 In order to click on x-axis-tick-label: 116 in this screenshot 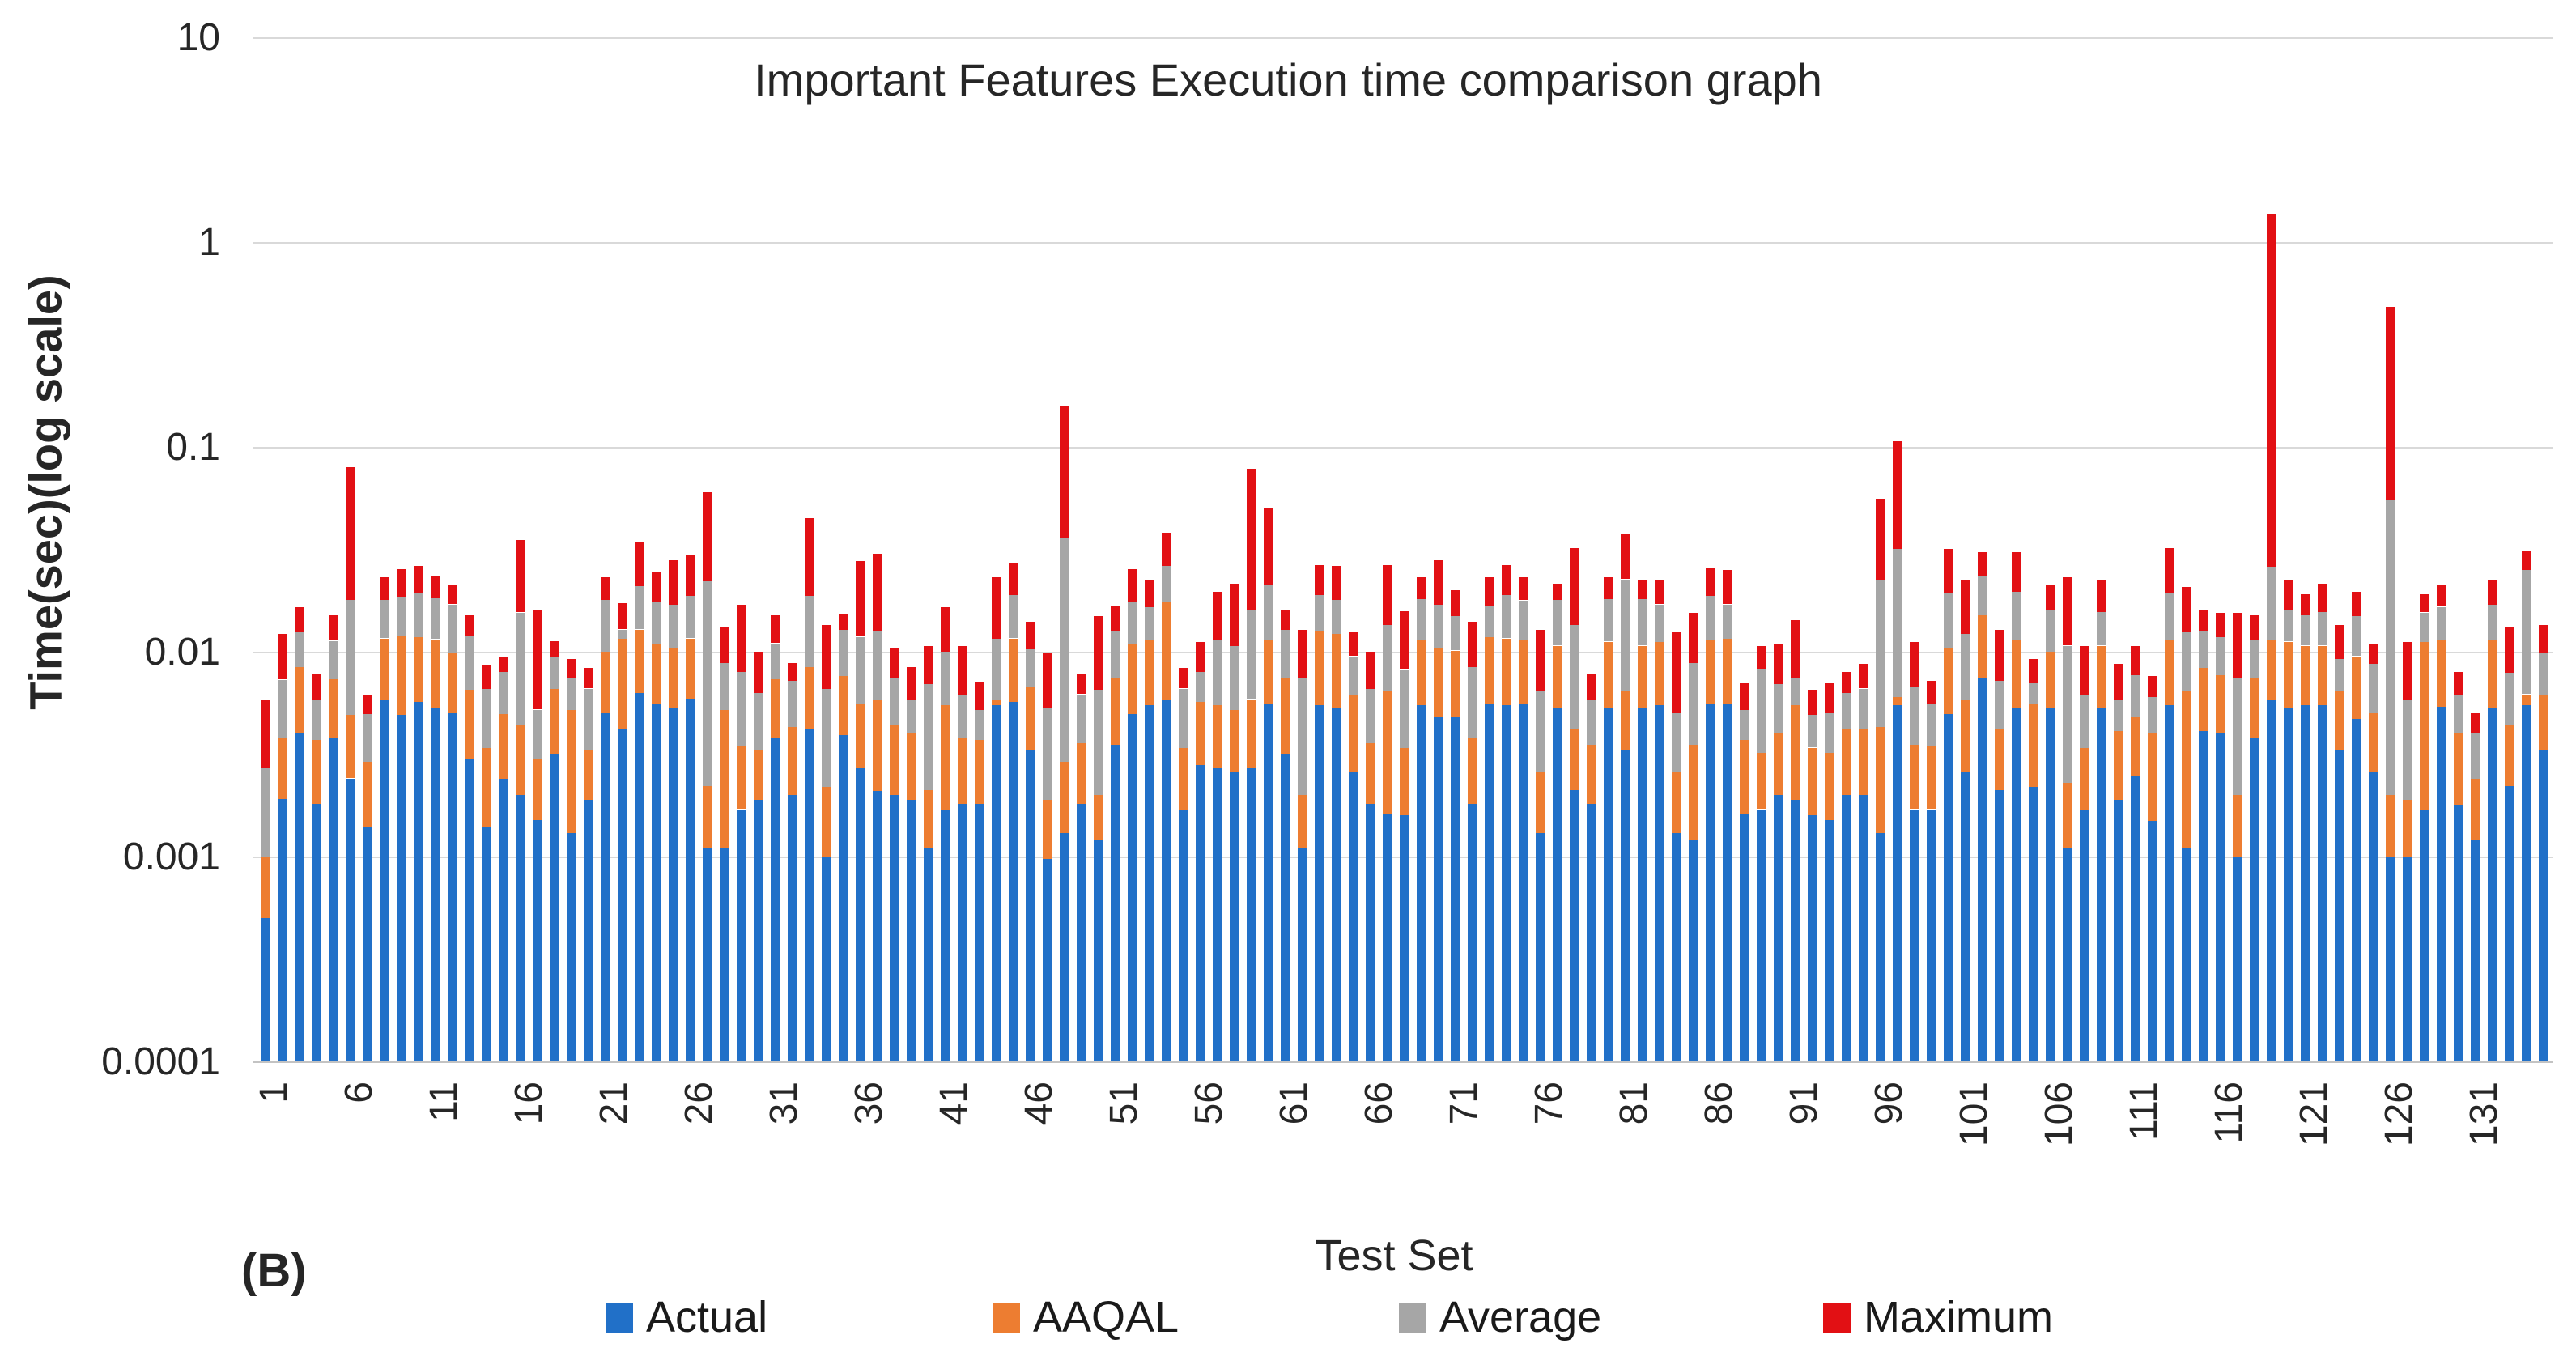, I will do `click(2230, 1113)`.